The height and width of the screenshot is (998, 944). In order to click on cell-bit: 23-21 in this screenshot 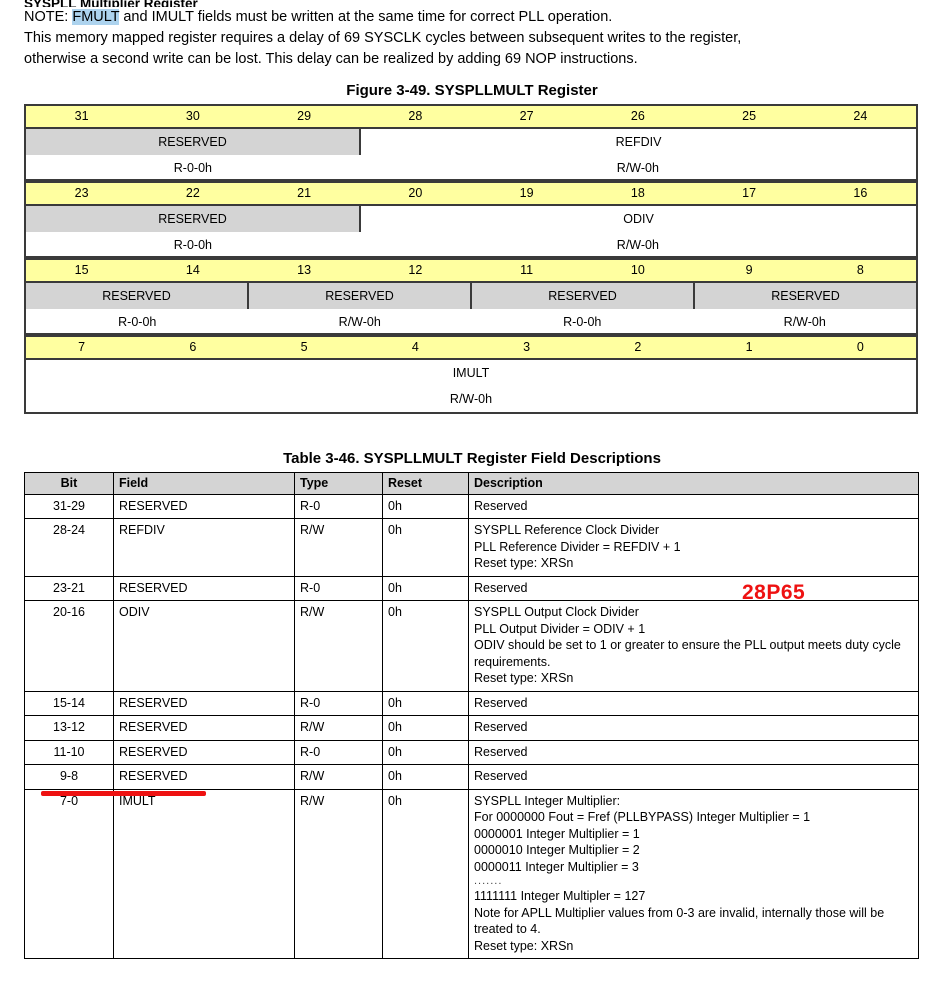, I will do `click(69, 588)`.